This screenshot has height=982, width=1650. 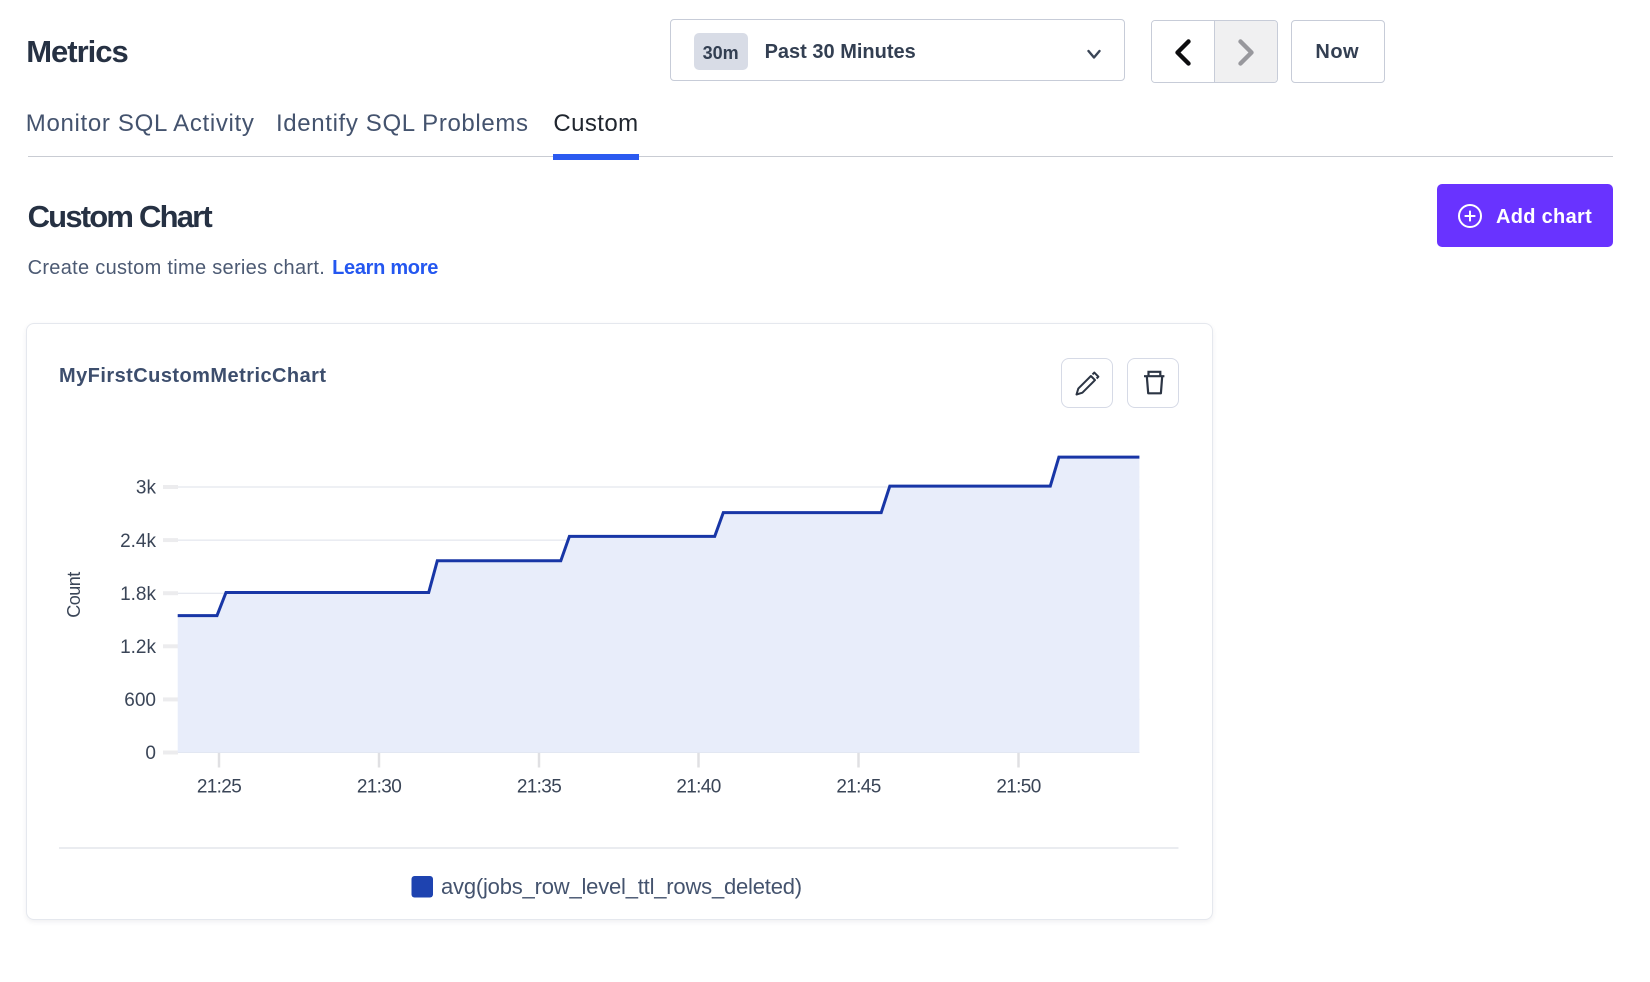 I want to click on svg-text: 3k, so click(x=146, y=488).